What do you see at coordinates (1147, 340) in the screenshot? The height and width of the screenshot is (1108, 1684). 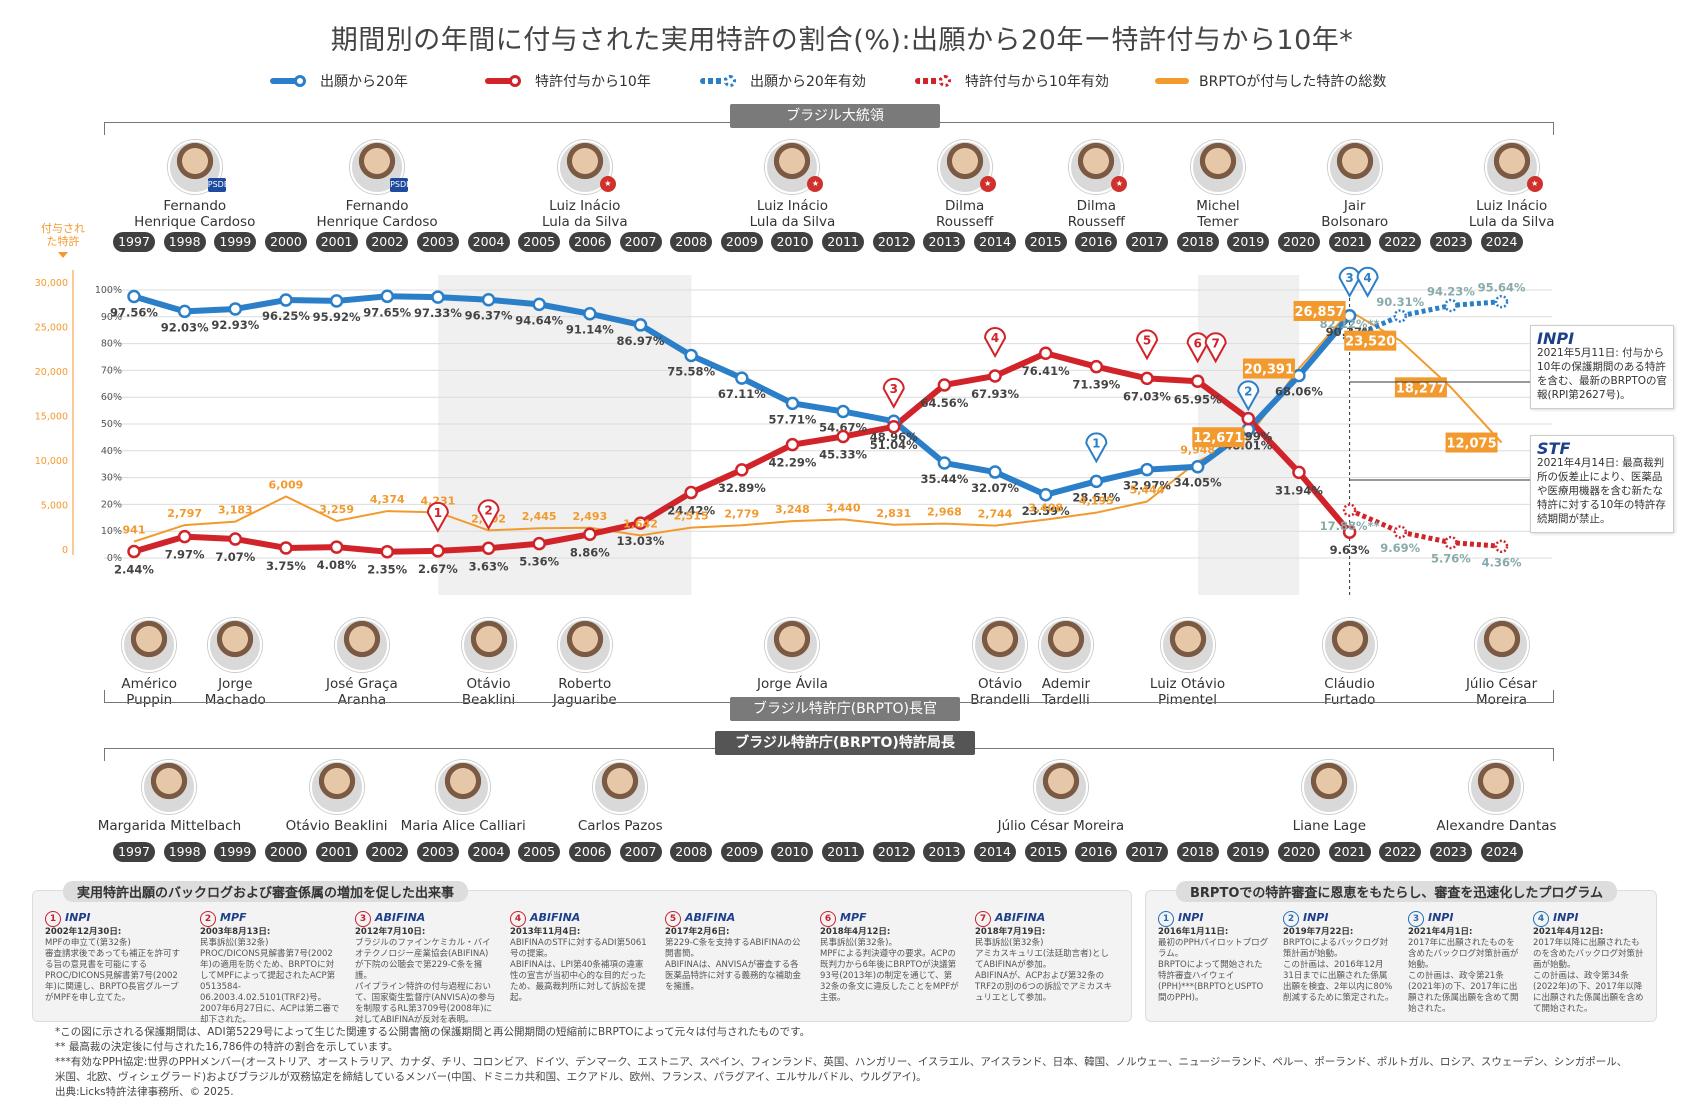 I see `event-pin-number: 5` at bounding box center [1147, 340].